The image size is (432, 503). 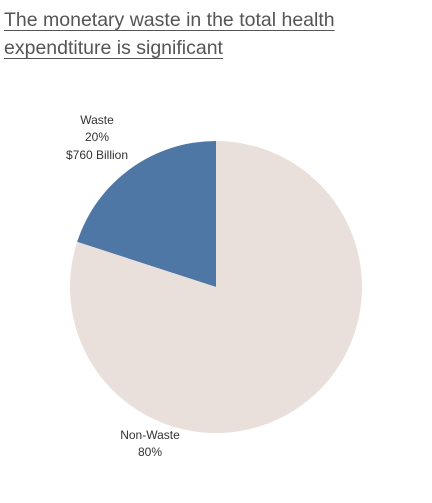 What do you see at coordinates (150, 435) in the screenshot?
I see `slice-label: Non-Waste` at bounding box center [150, 435].